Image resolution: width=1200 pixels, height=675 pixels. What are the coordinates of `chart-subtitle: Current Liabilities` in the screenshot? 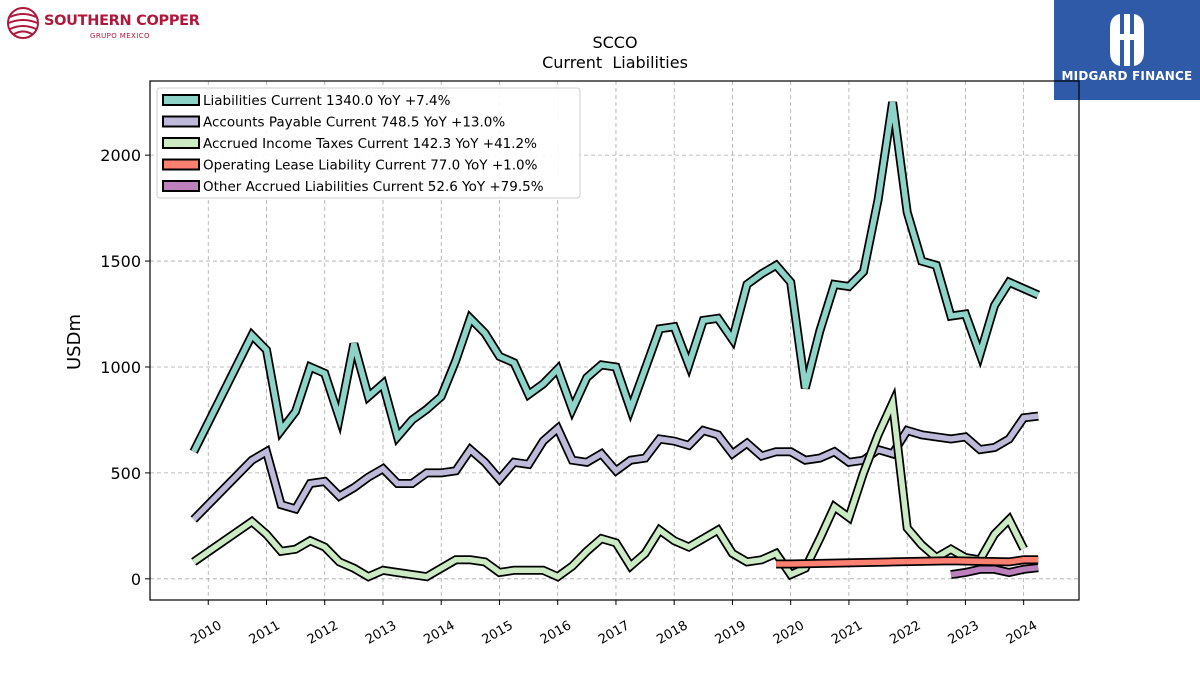 It's located at (615, 62).